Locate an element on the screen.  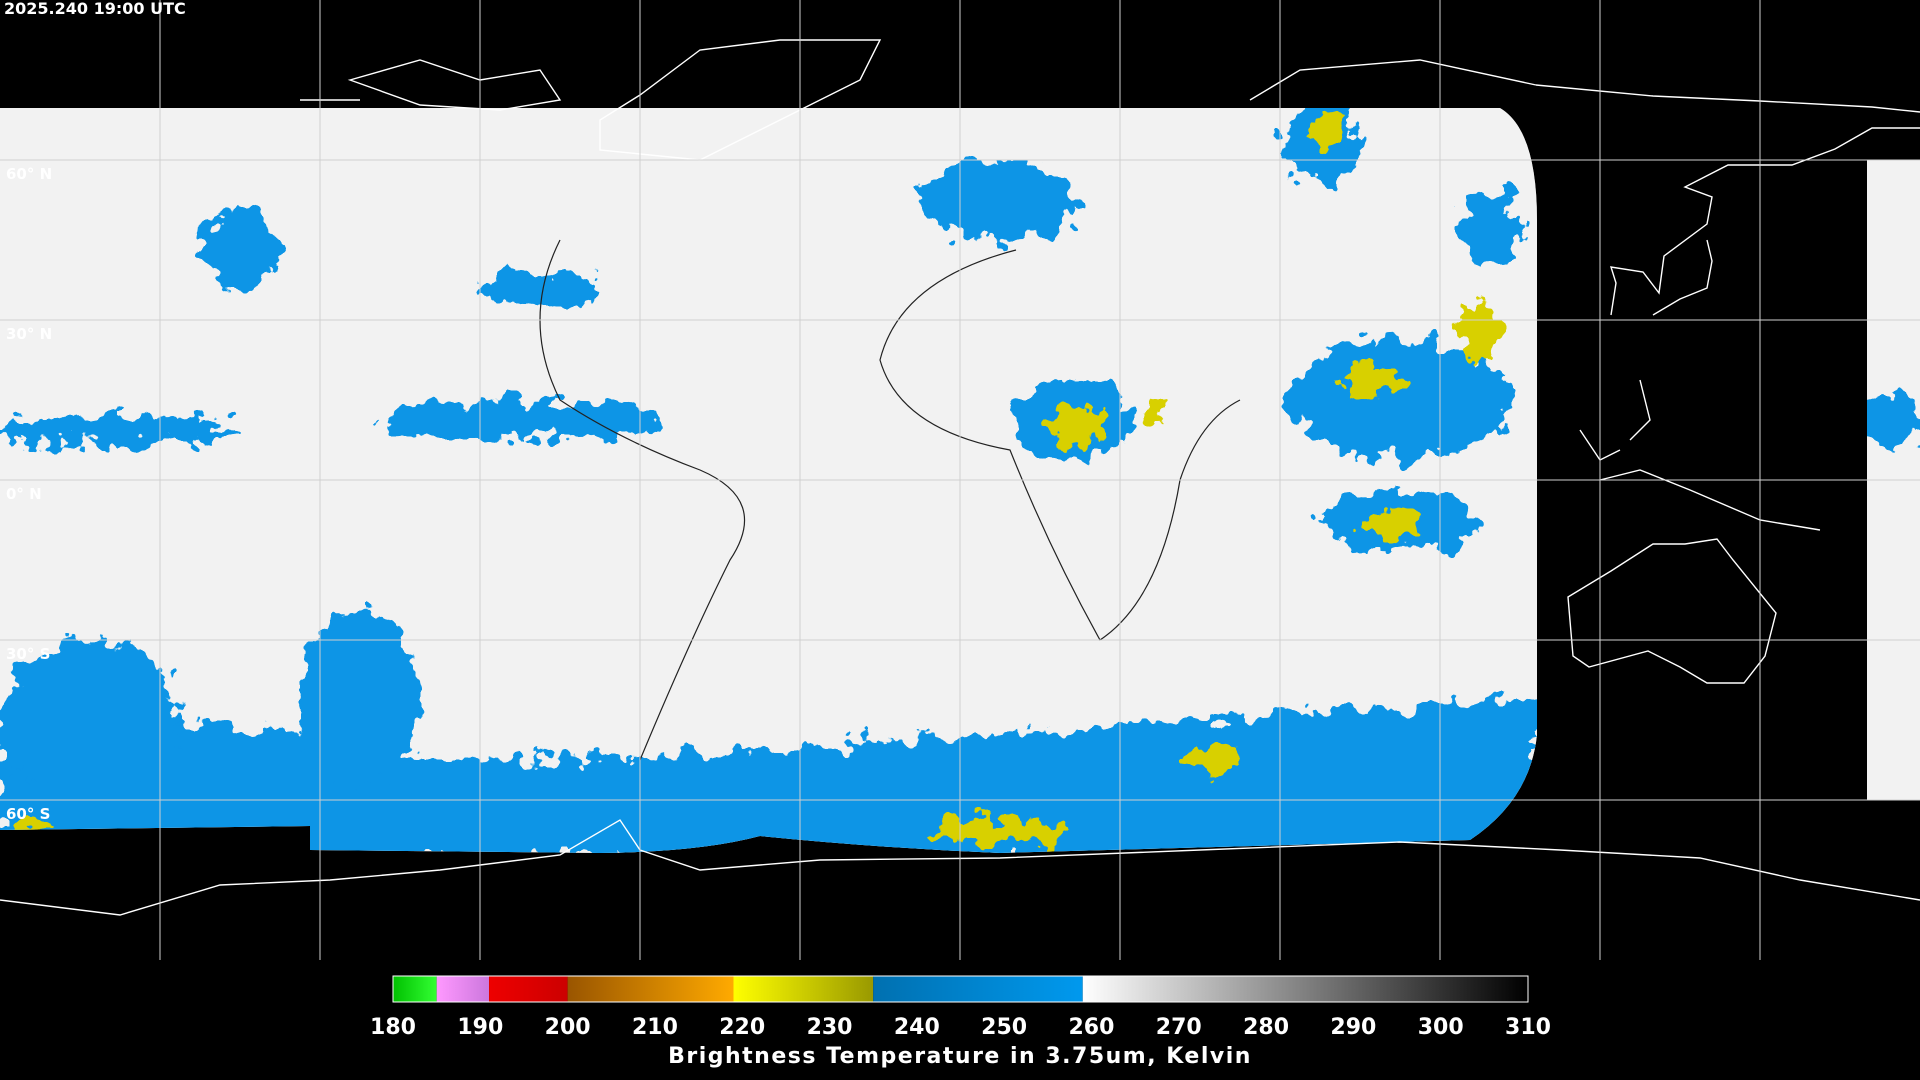
colorbar-tick-label: 190 is located at coordinates (480, 1027).